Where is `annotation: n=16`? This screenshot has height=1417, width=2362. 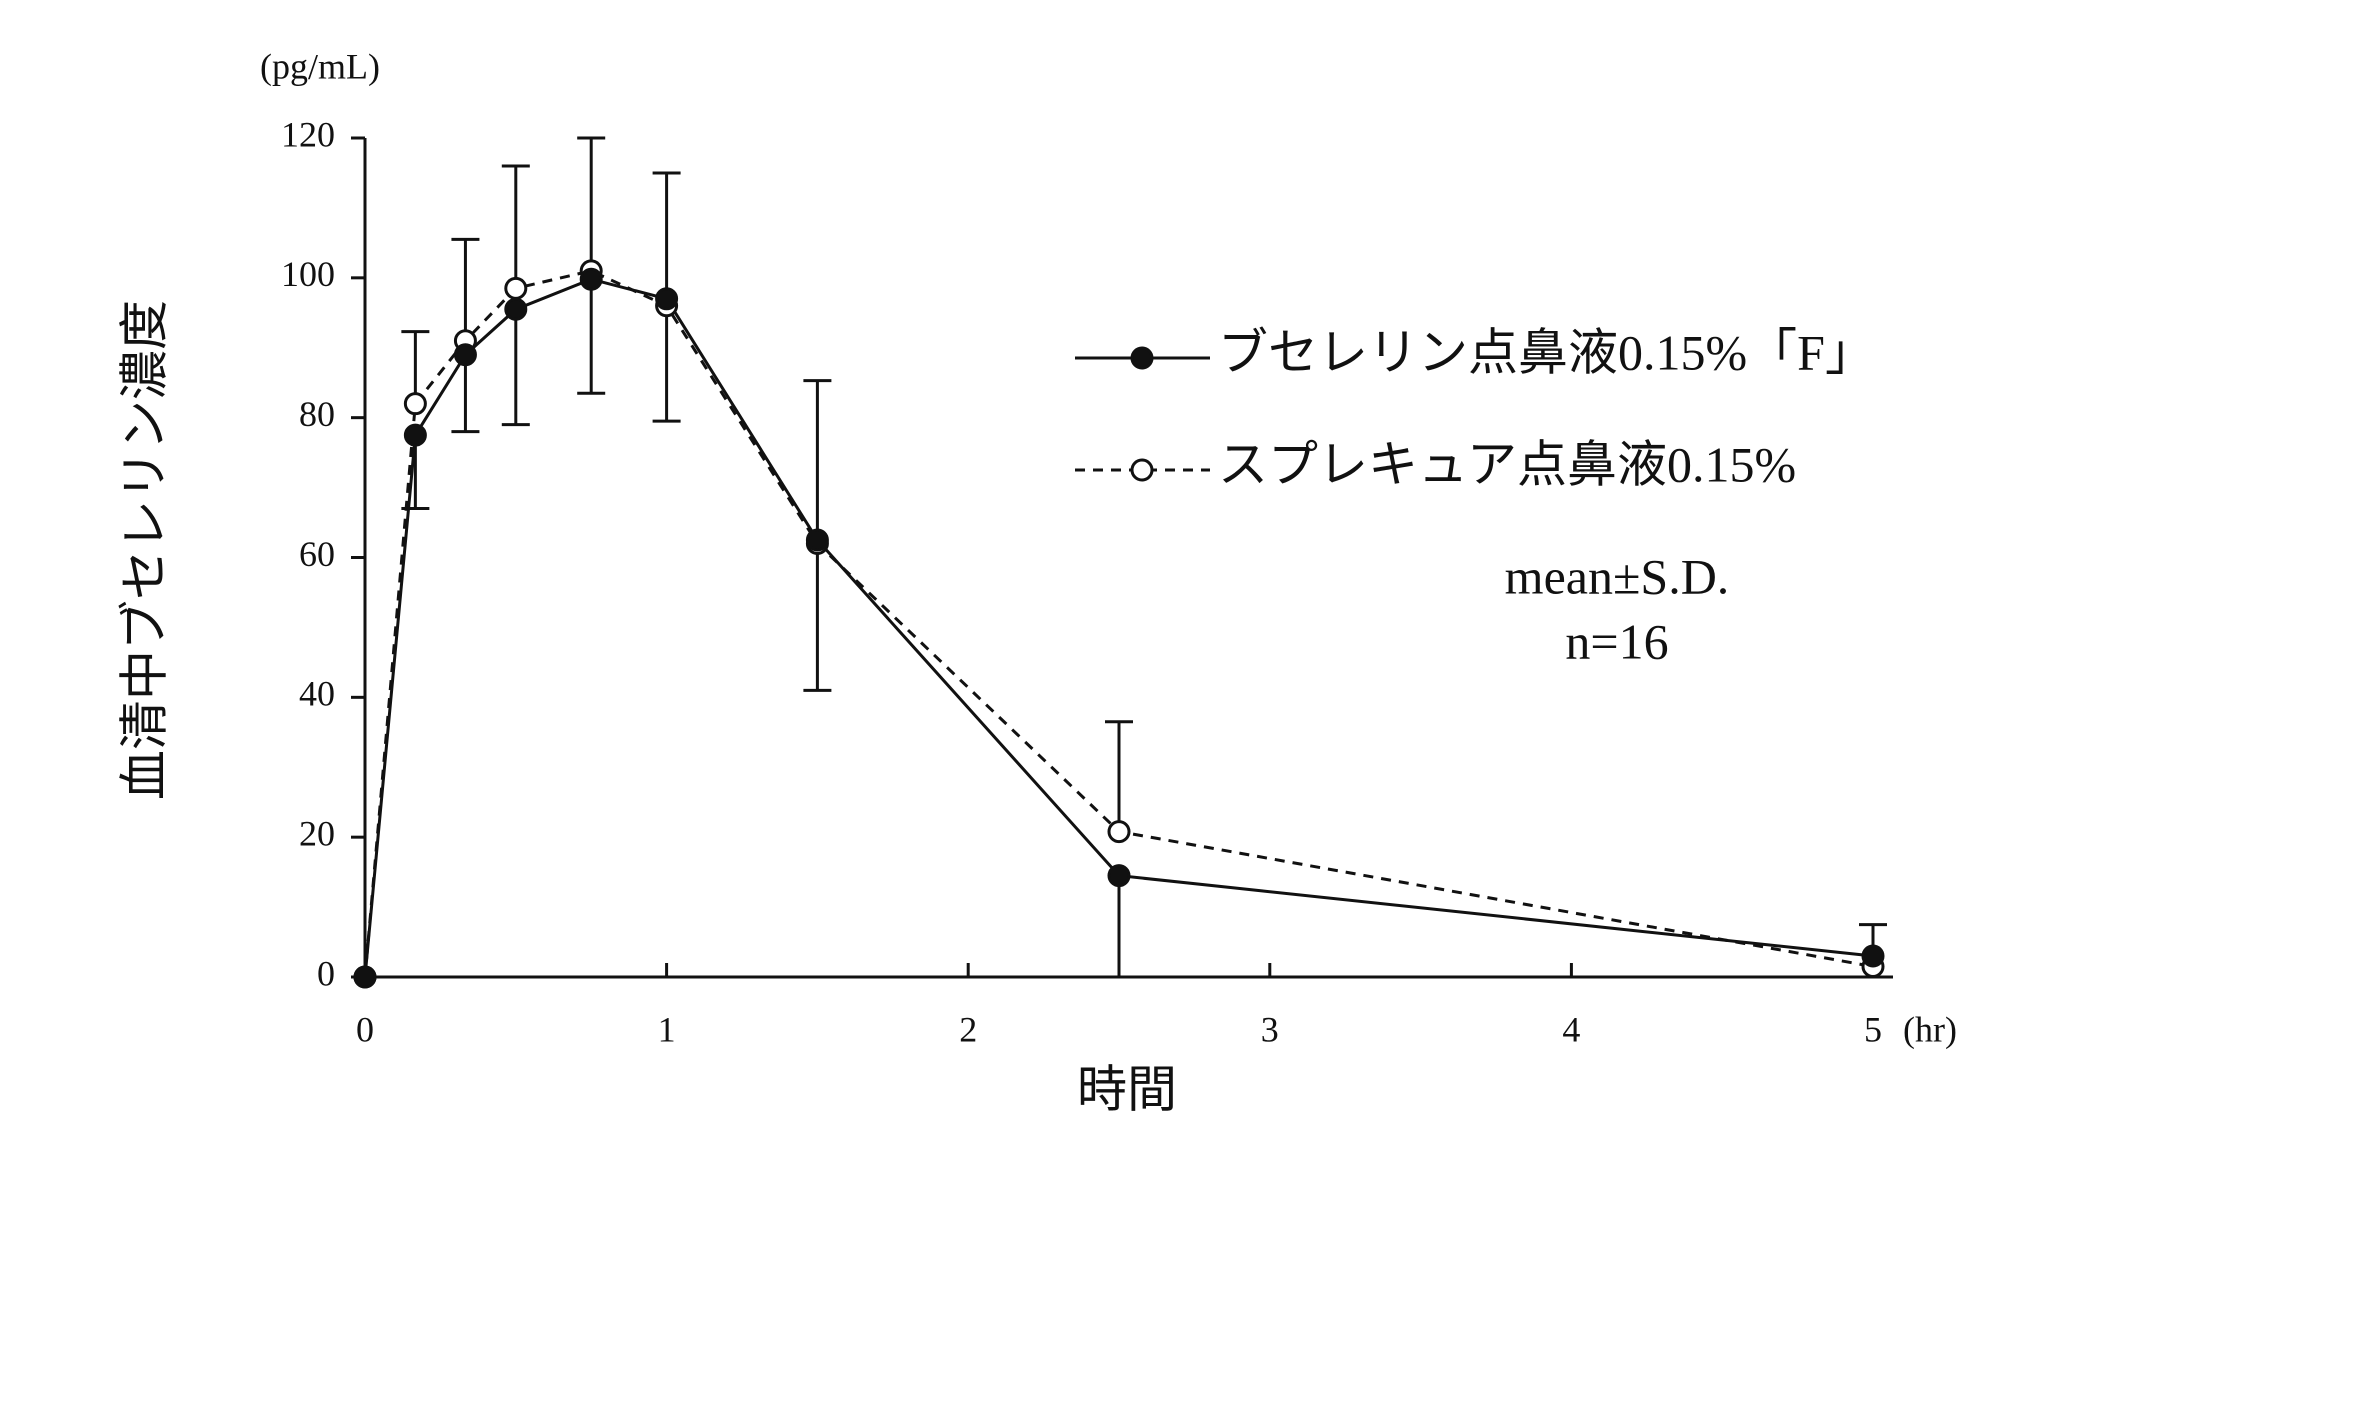 annotation: n=16 is located at coordinates (1616, 641).